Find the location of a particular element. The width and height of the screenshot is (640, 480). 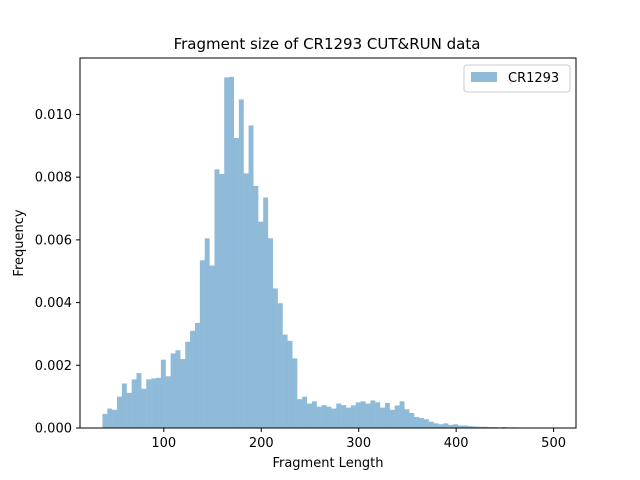

legend-swatch is located at coordinates (484, 77).